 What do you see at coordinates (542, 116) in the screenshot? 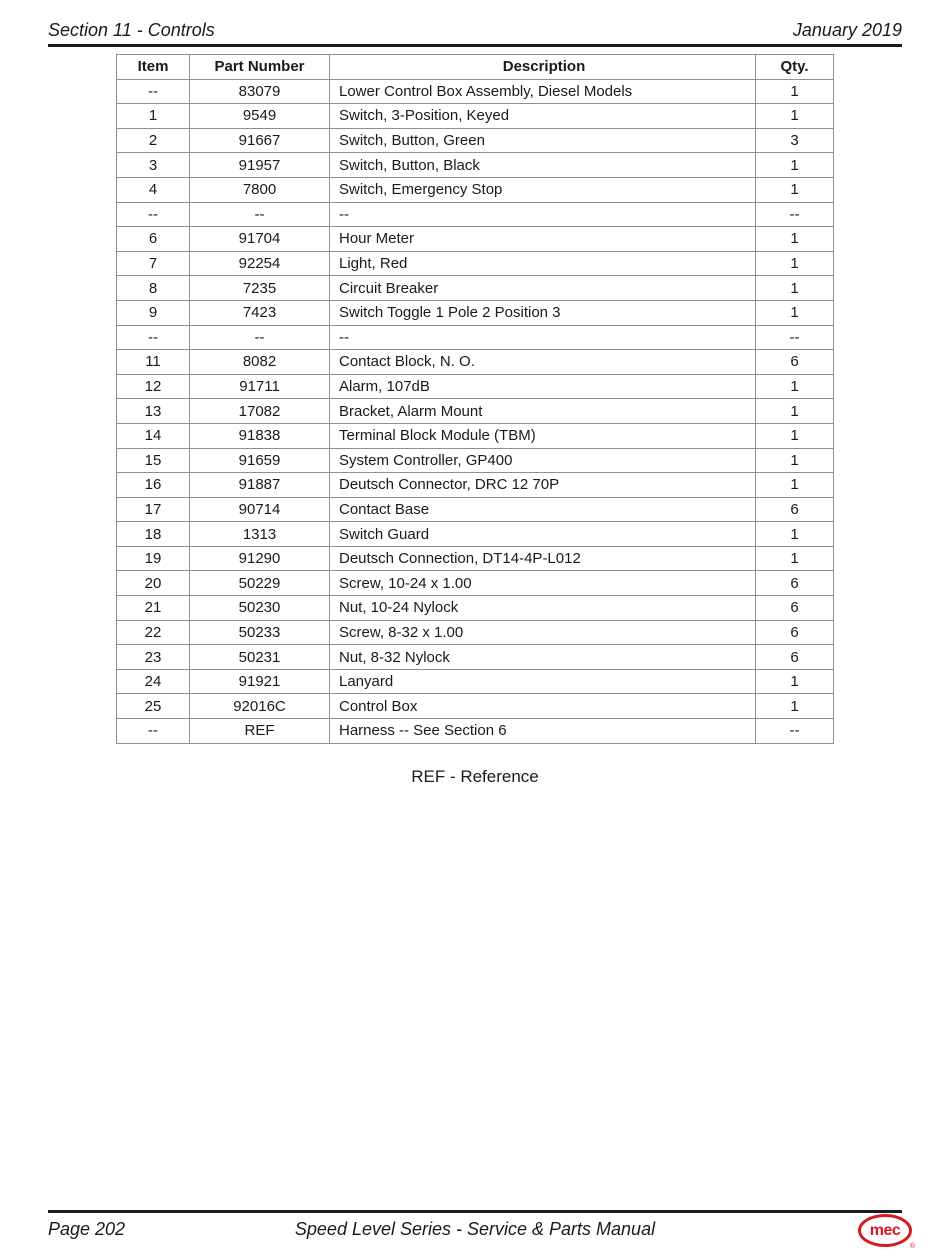
I see `cell-description: Switch, 3-Position, Keyed` at bounding box center [542, 116].